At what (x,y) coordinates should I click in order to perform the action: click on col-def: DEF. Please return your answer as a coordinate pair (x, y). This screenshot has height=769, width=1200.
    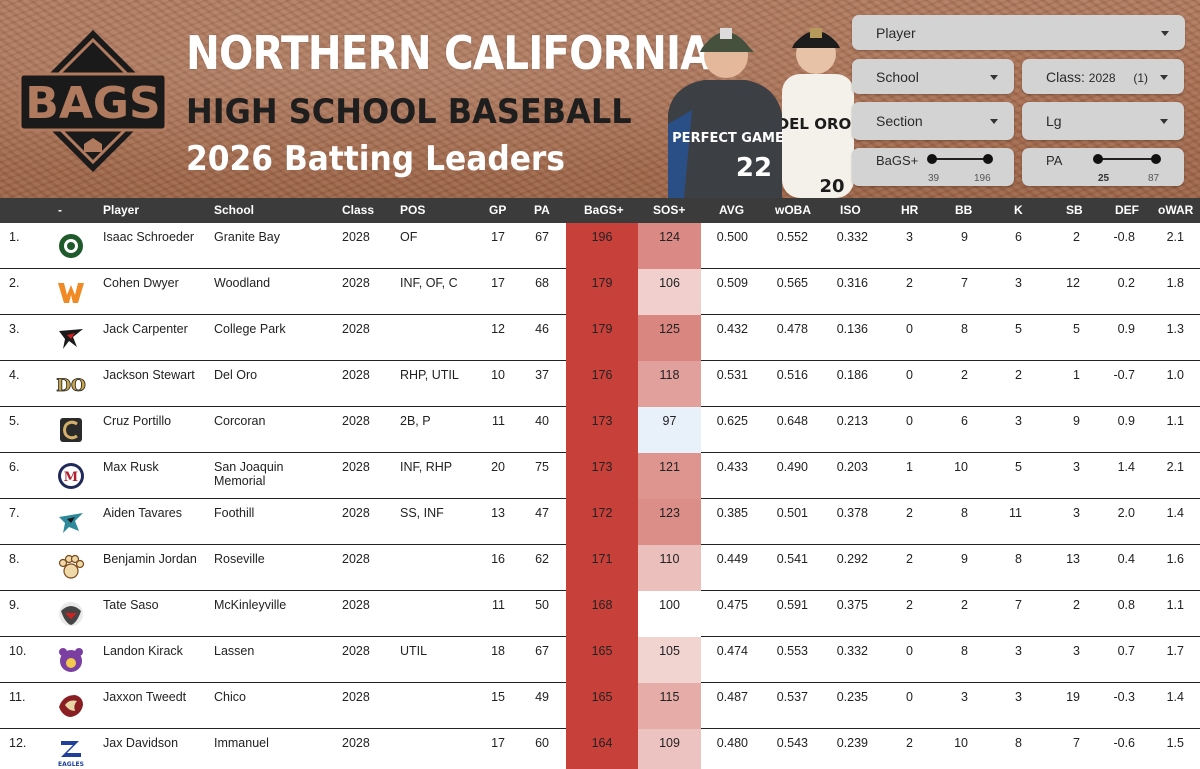
    Looking at the image, I should click on (1127, 210).